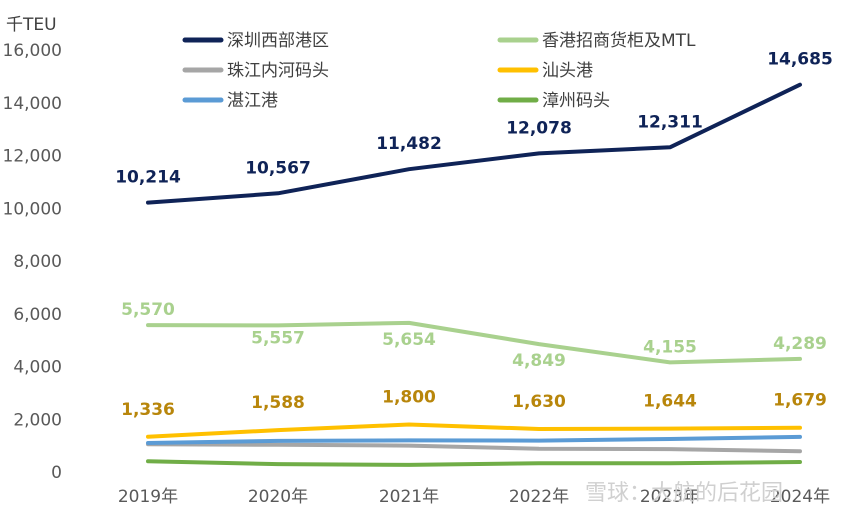 This screenshot has width=864, height=519. What do you see at coordinates (37, 262) in the screenshot?
I see `y-tick-label: 8,000` at bounding box center [37, 262].